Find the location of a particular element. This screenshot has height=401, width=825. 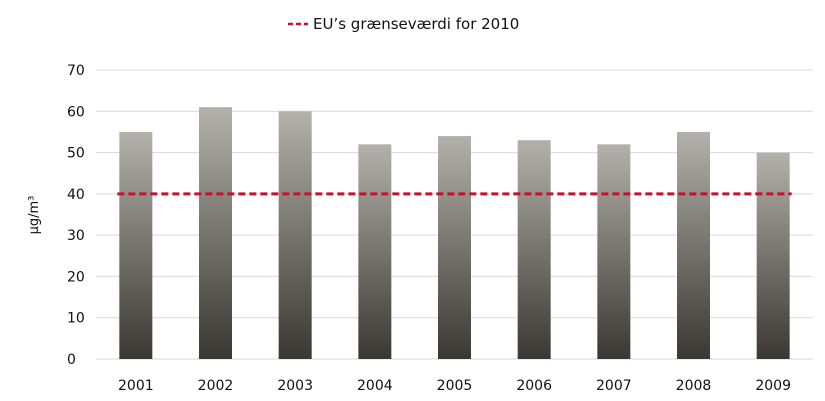

x-tick-label: 2001 is located at coordinates (136, 386).